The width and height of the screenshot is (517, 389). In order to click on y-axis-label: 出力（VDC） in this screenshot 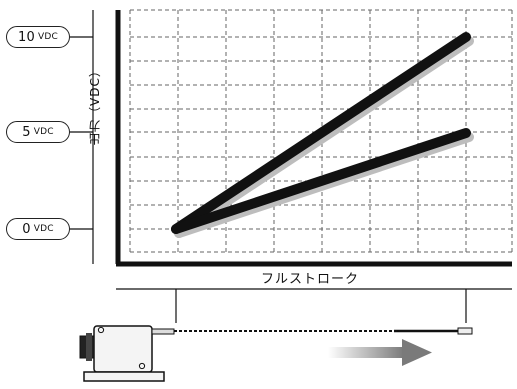, I will do `click(95, 105)`.